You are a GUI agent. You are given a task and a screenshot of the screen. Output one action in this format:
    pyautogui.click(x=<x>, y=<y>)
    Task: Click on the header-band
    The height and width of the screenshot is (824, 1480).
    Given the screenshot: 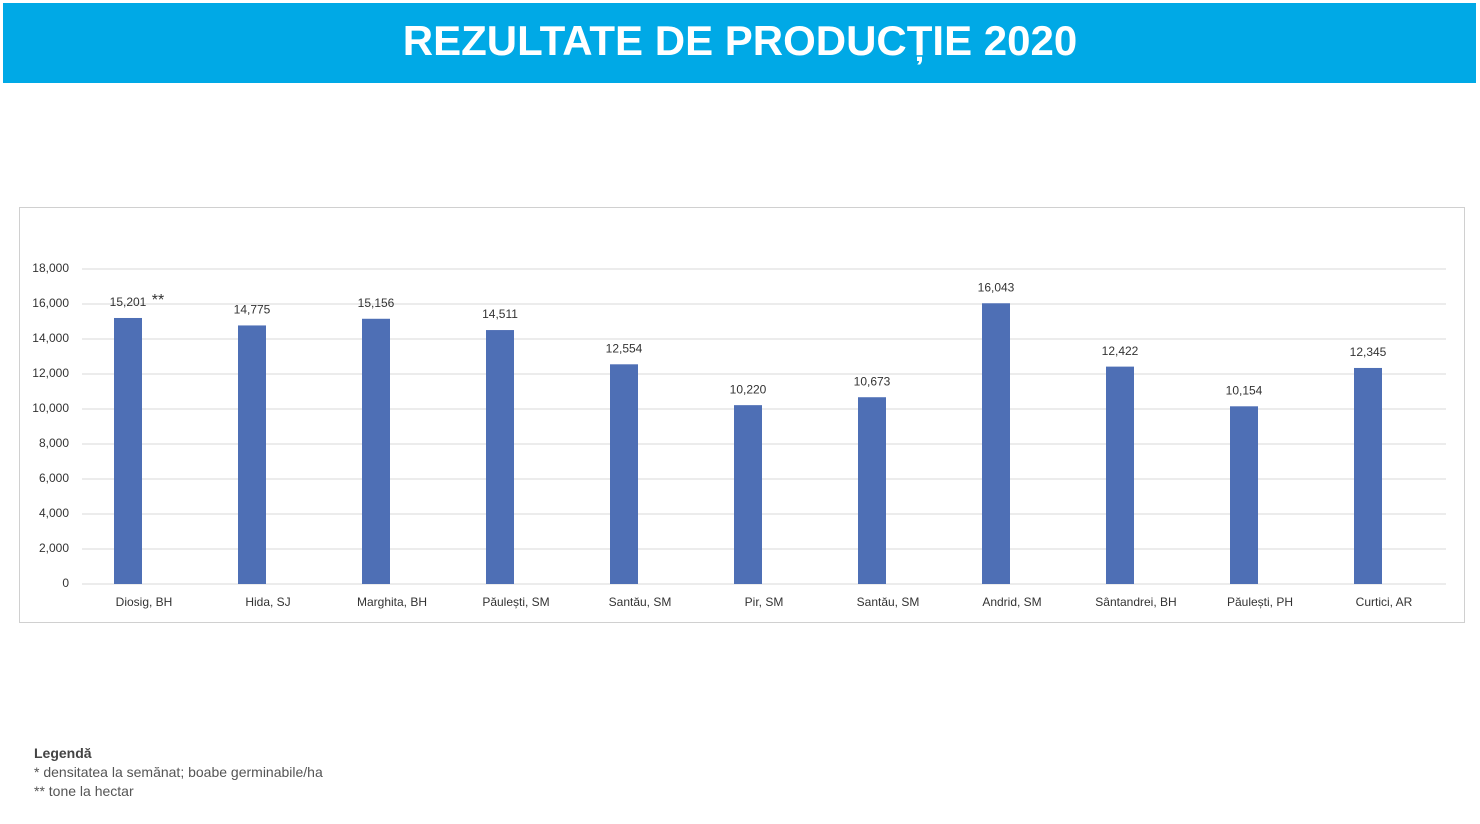 What is the action you would take?
    pyautogui.click(x=739, y=43)
    